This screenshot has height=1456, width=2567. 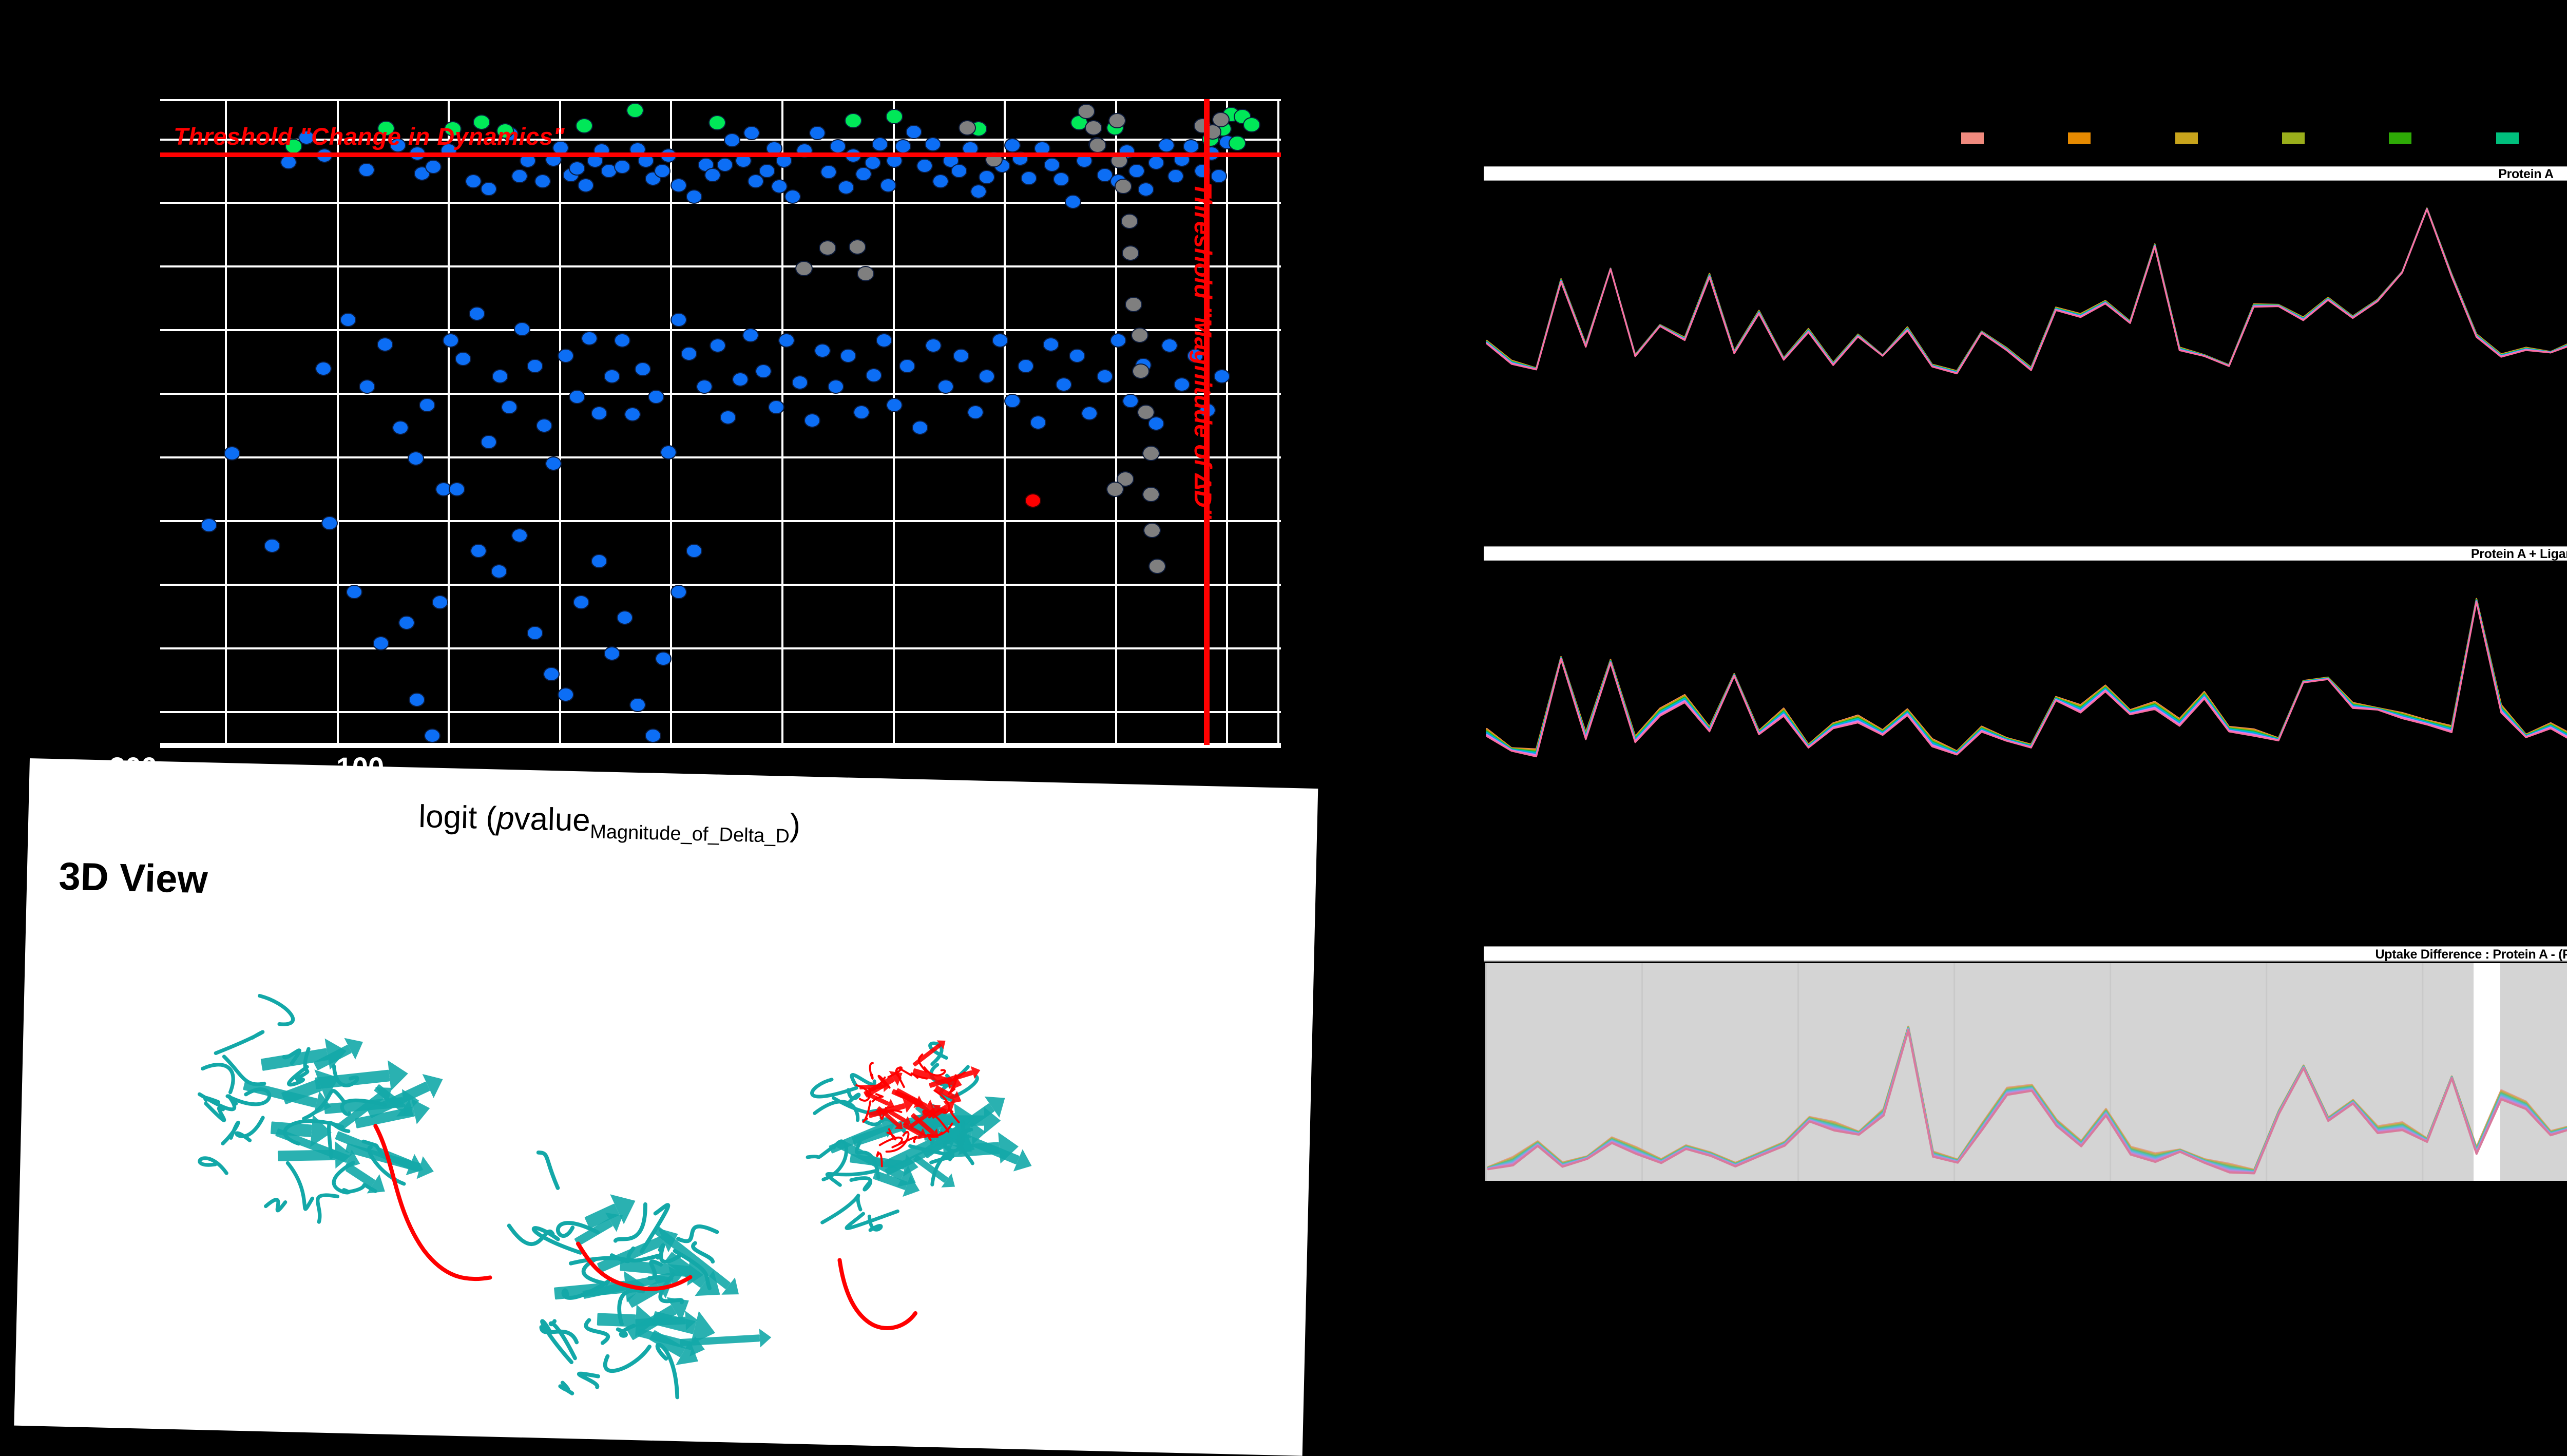 I want to click on chart-uptake-difference-plot-frame, so click(x=2025, y=1072).